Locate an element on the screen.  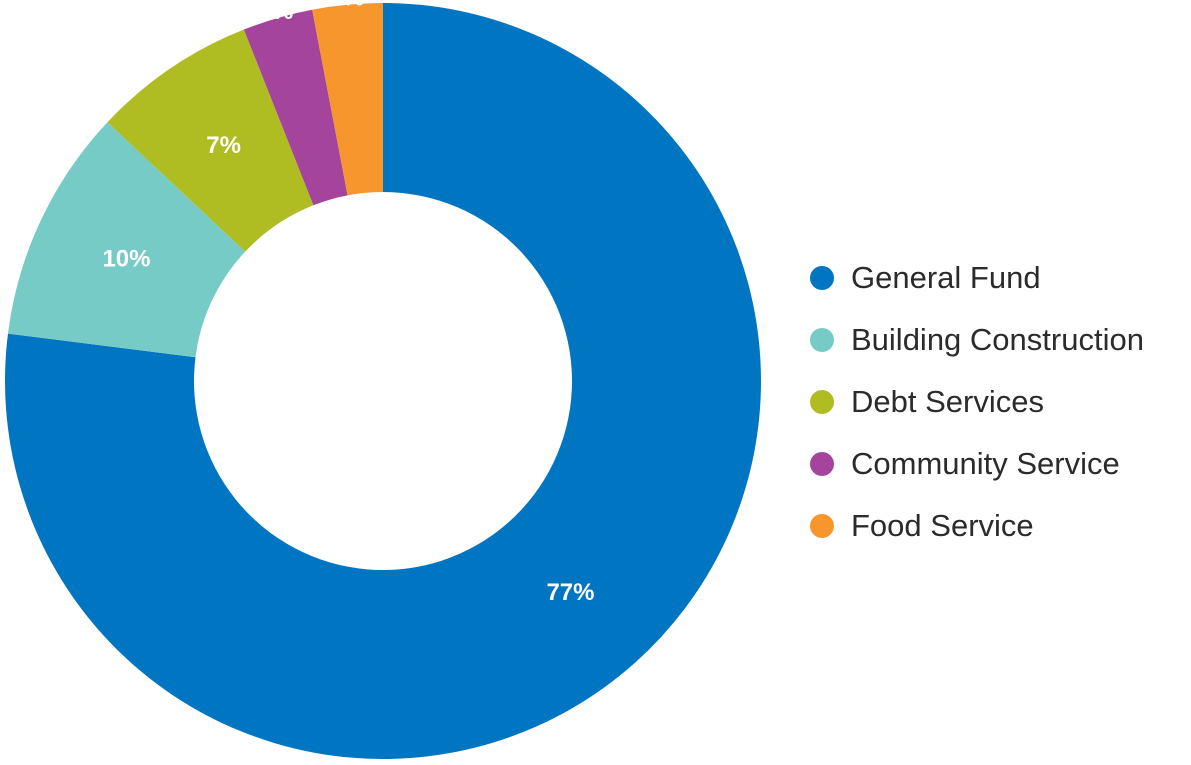
slice-debt-services is located at coordinates (210, 140).